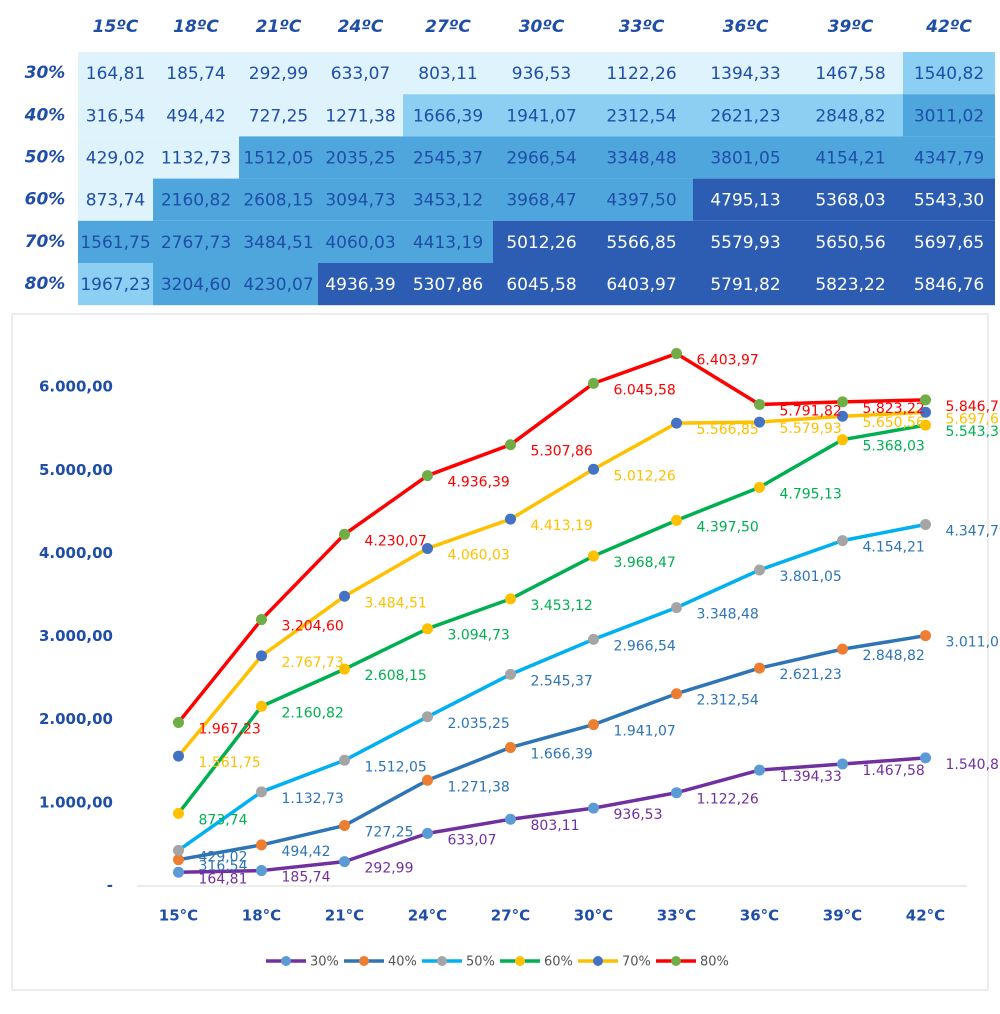 Image resolution: width=1000 pixels, height=1014 pixels. What do you see at coordinates (278, 74) in the screenshot?
I see `cell-value: 292,99` at bounding box center [278, 74].